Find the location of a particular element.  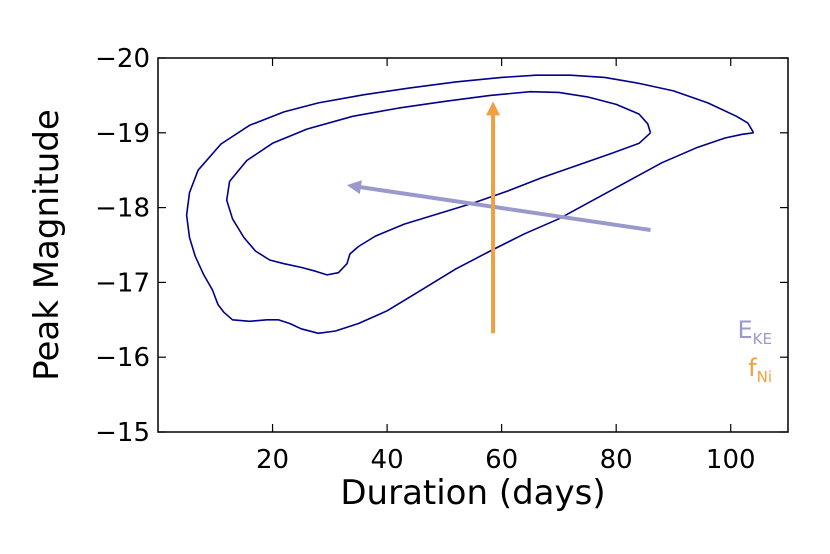

arrow-f-ni-head is located at coordinates (493, 108).